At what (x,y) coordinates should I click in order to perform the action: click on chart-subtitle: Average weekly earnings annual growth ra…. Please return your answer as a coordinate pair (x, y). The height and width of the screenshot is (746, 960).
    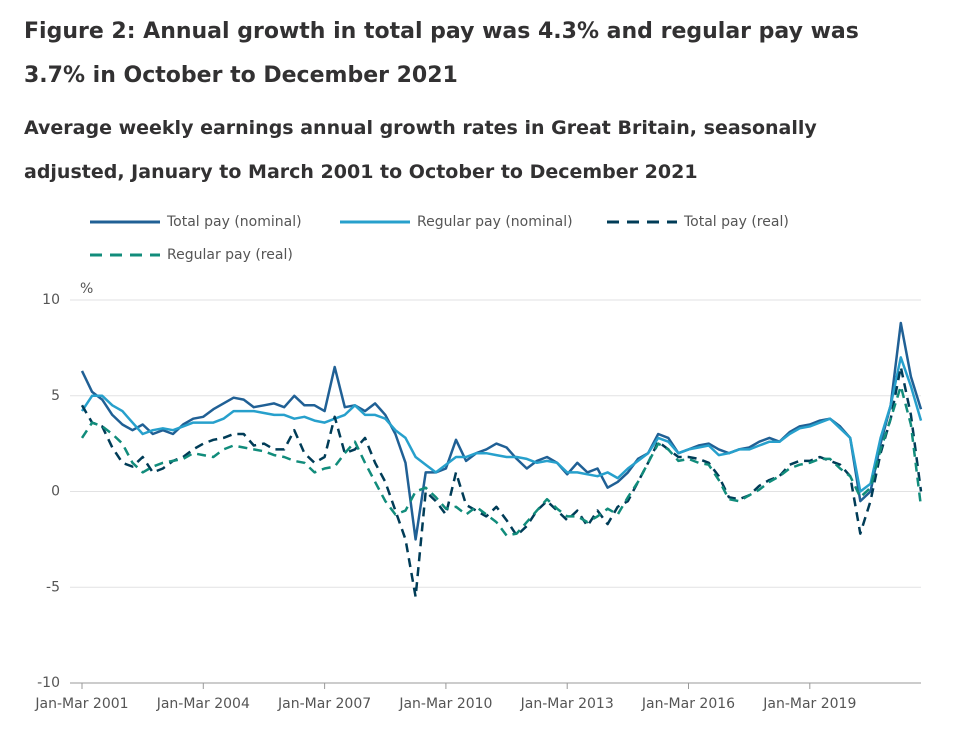
    Looking at the image, I should click on (420, 150).